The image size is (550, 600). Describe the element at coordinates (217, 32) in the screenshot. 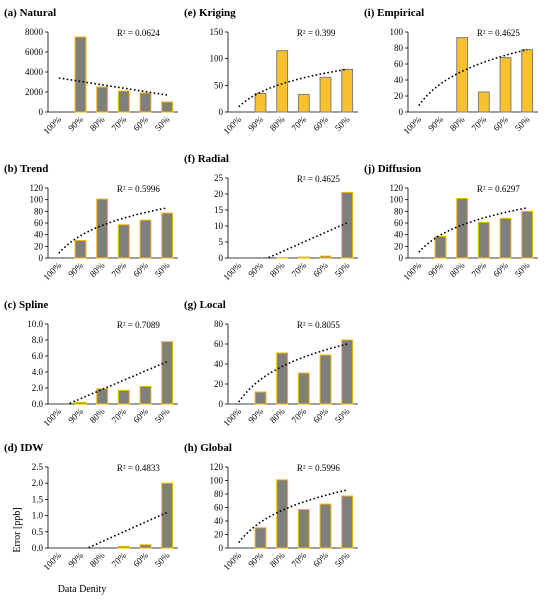

I see `y-tick-label: 150` at that location.